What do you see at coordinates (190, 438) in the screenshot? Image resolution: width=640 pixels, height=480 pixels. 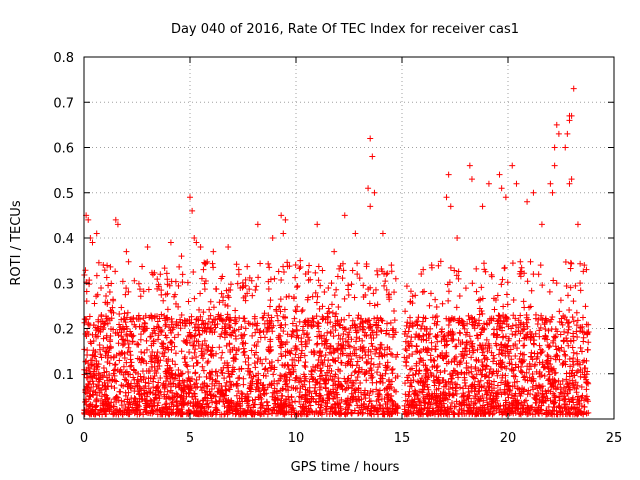 I see `x-tick-label: 5` at bounding box center [190, 438].